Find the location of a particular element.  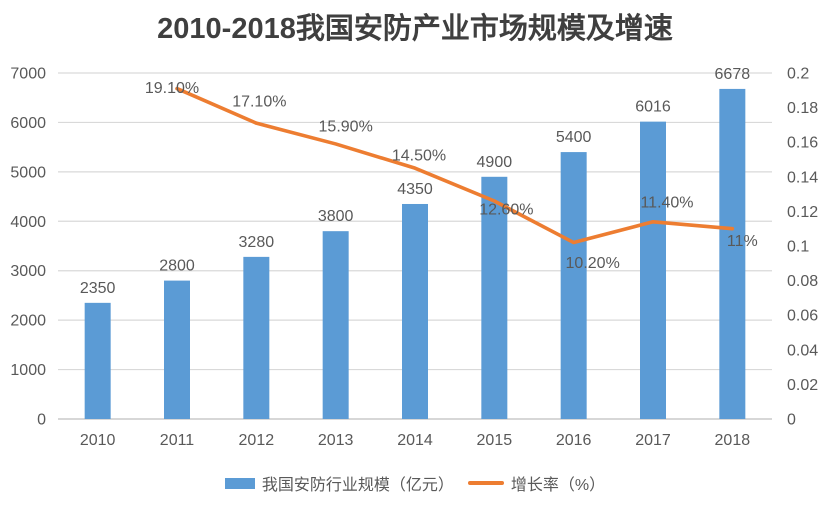

line-value-label: 14.50% is located at coordinates (419, 156).